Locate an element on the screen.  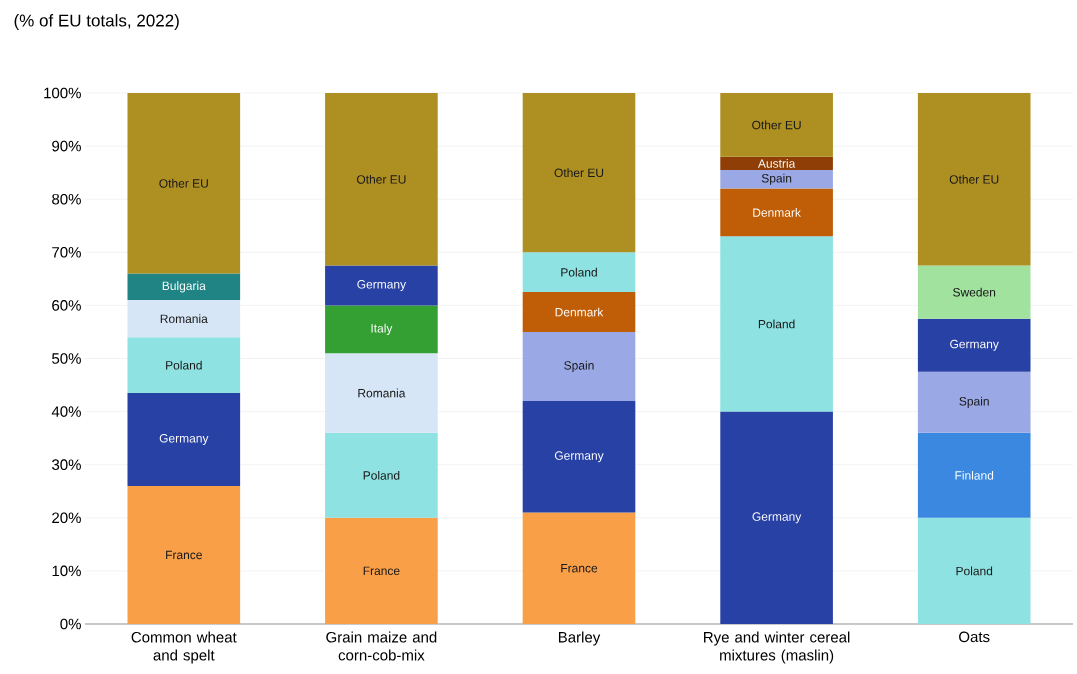
chart-subtitle: (% of EU totals, 2022) is located at coordinates (96, 22).